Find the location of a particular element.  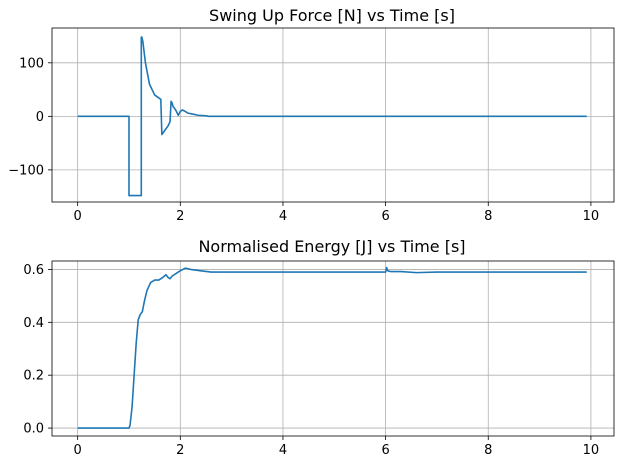

energy-y-tick-label: 0.0 is located at coordinates (33, 429).